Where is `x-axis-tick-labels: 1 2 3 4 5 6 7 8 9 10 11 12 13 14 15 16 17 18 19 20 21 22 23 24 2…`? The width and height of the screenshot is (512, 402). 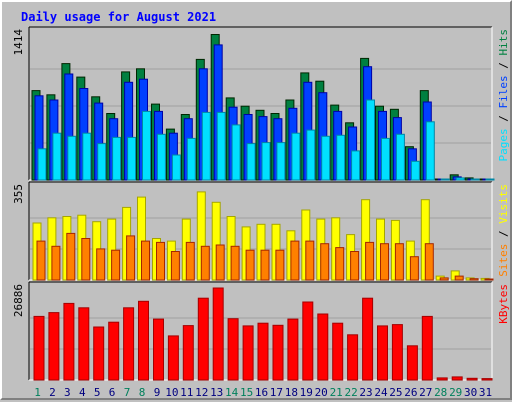 x-axis-tick-labels: 1 2 3 4 5 6 7 8 9 10 11 12 13 14 15 16 17 18 19 20 21 22 23 24 2… is located at coordinates (263, 392).